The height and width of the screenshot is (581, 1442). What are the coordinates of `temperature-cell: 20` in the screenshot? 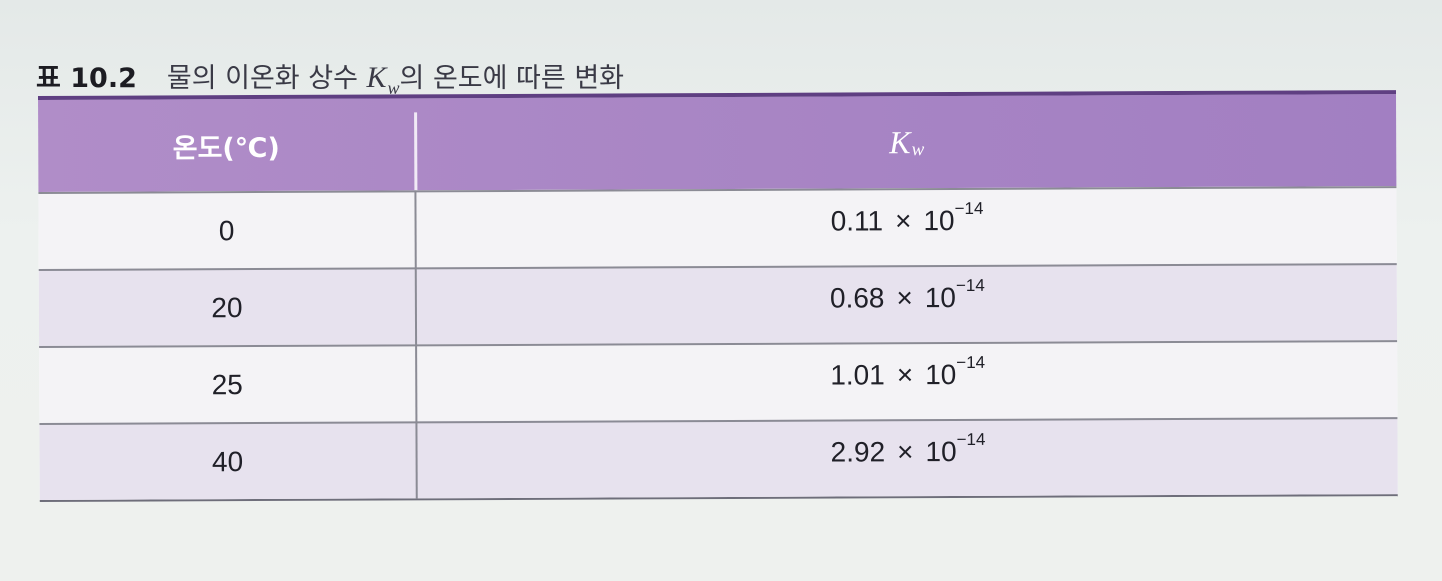 It's located at (227, 307).